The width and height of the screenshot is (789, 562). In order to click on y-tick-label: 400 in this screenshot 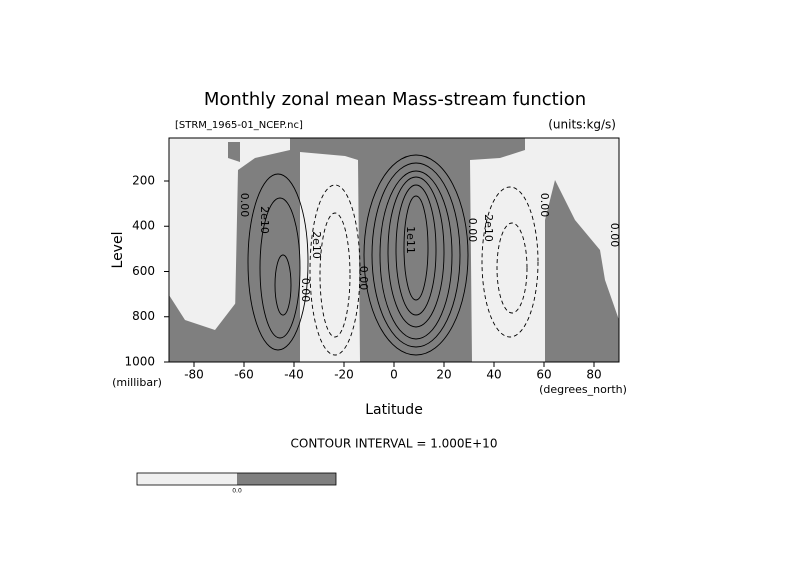, I will do `click(143, 226)`.